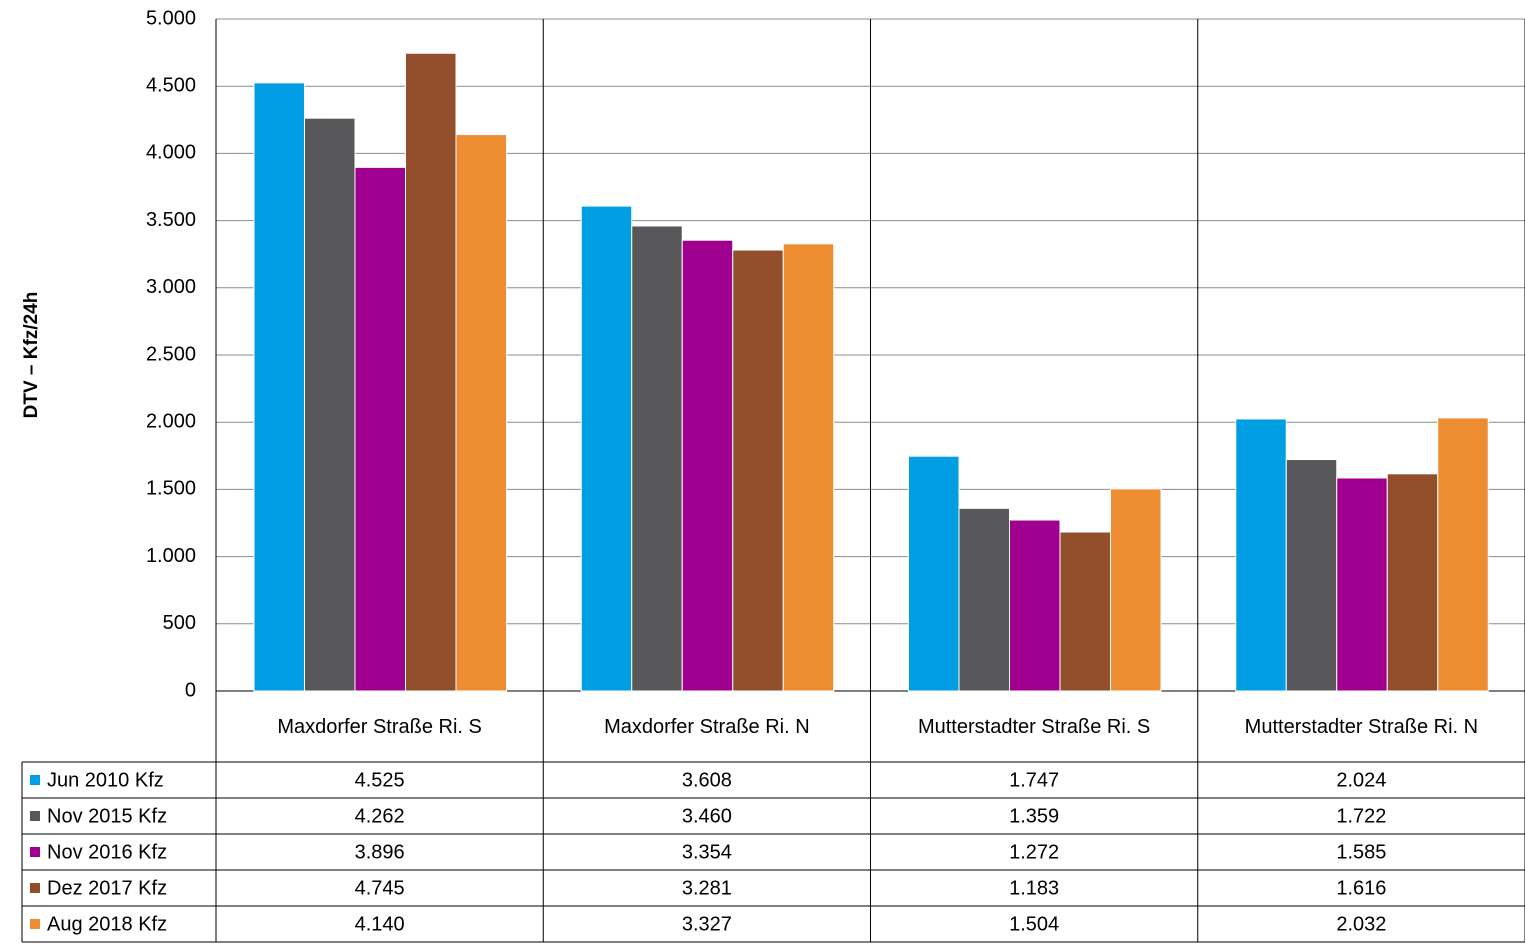  What do you see at coordinates (1034, 816) in the screenshot?
I see `table-value: 1.359` at bounding box center [1034, 816].